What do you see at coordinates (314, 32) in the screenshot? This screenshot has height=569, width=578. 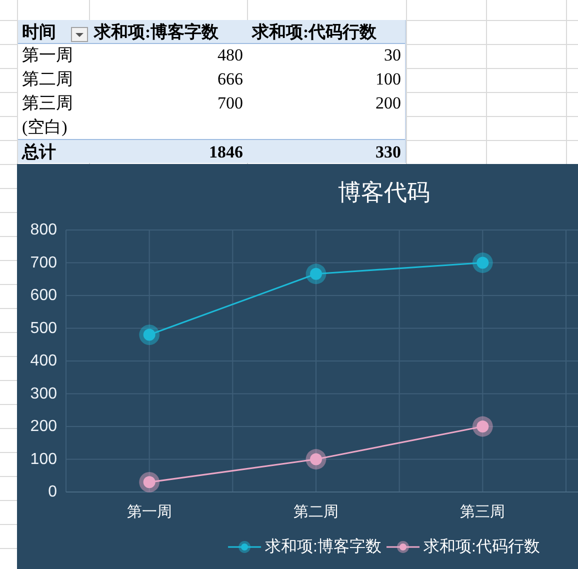 I see `category-label: 求和项:代码行数` at bounding box center [314, 32].